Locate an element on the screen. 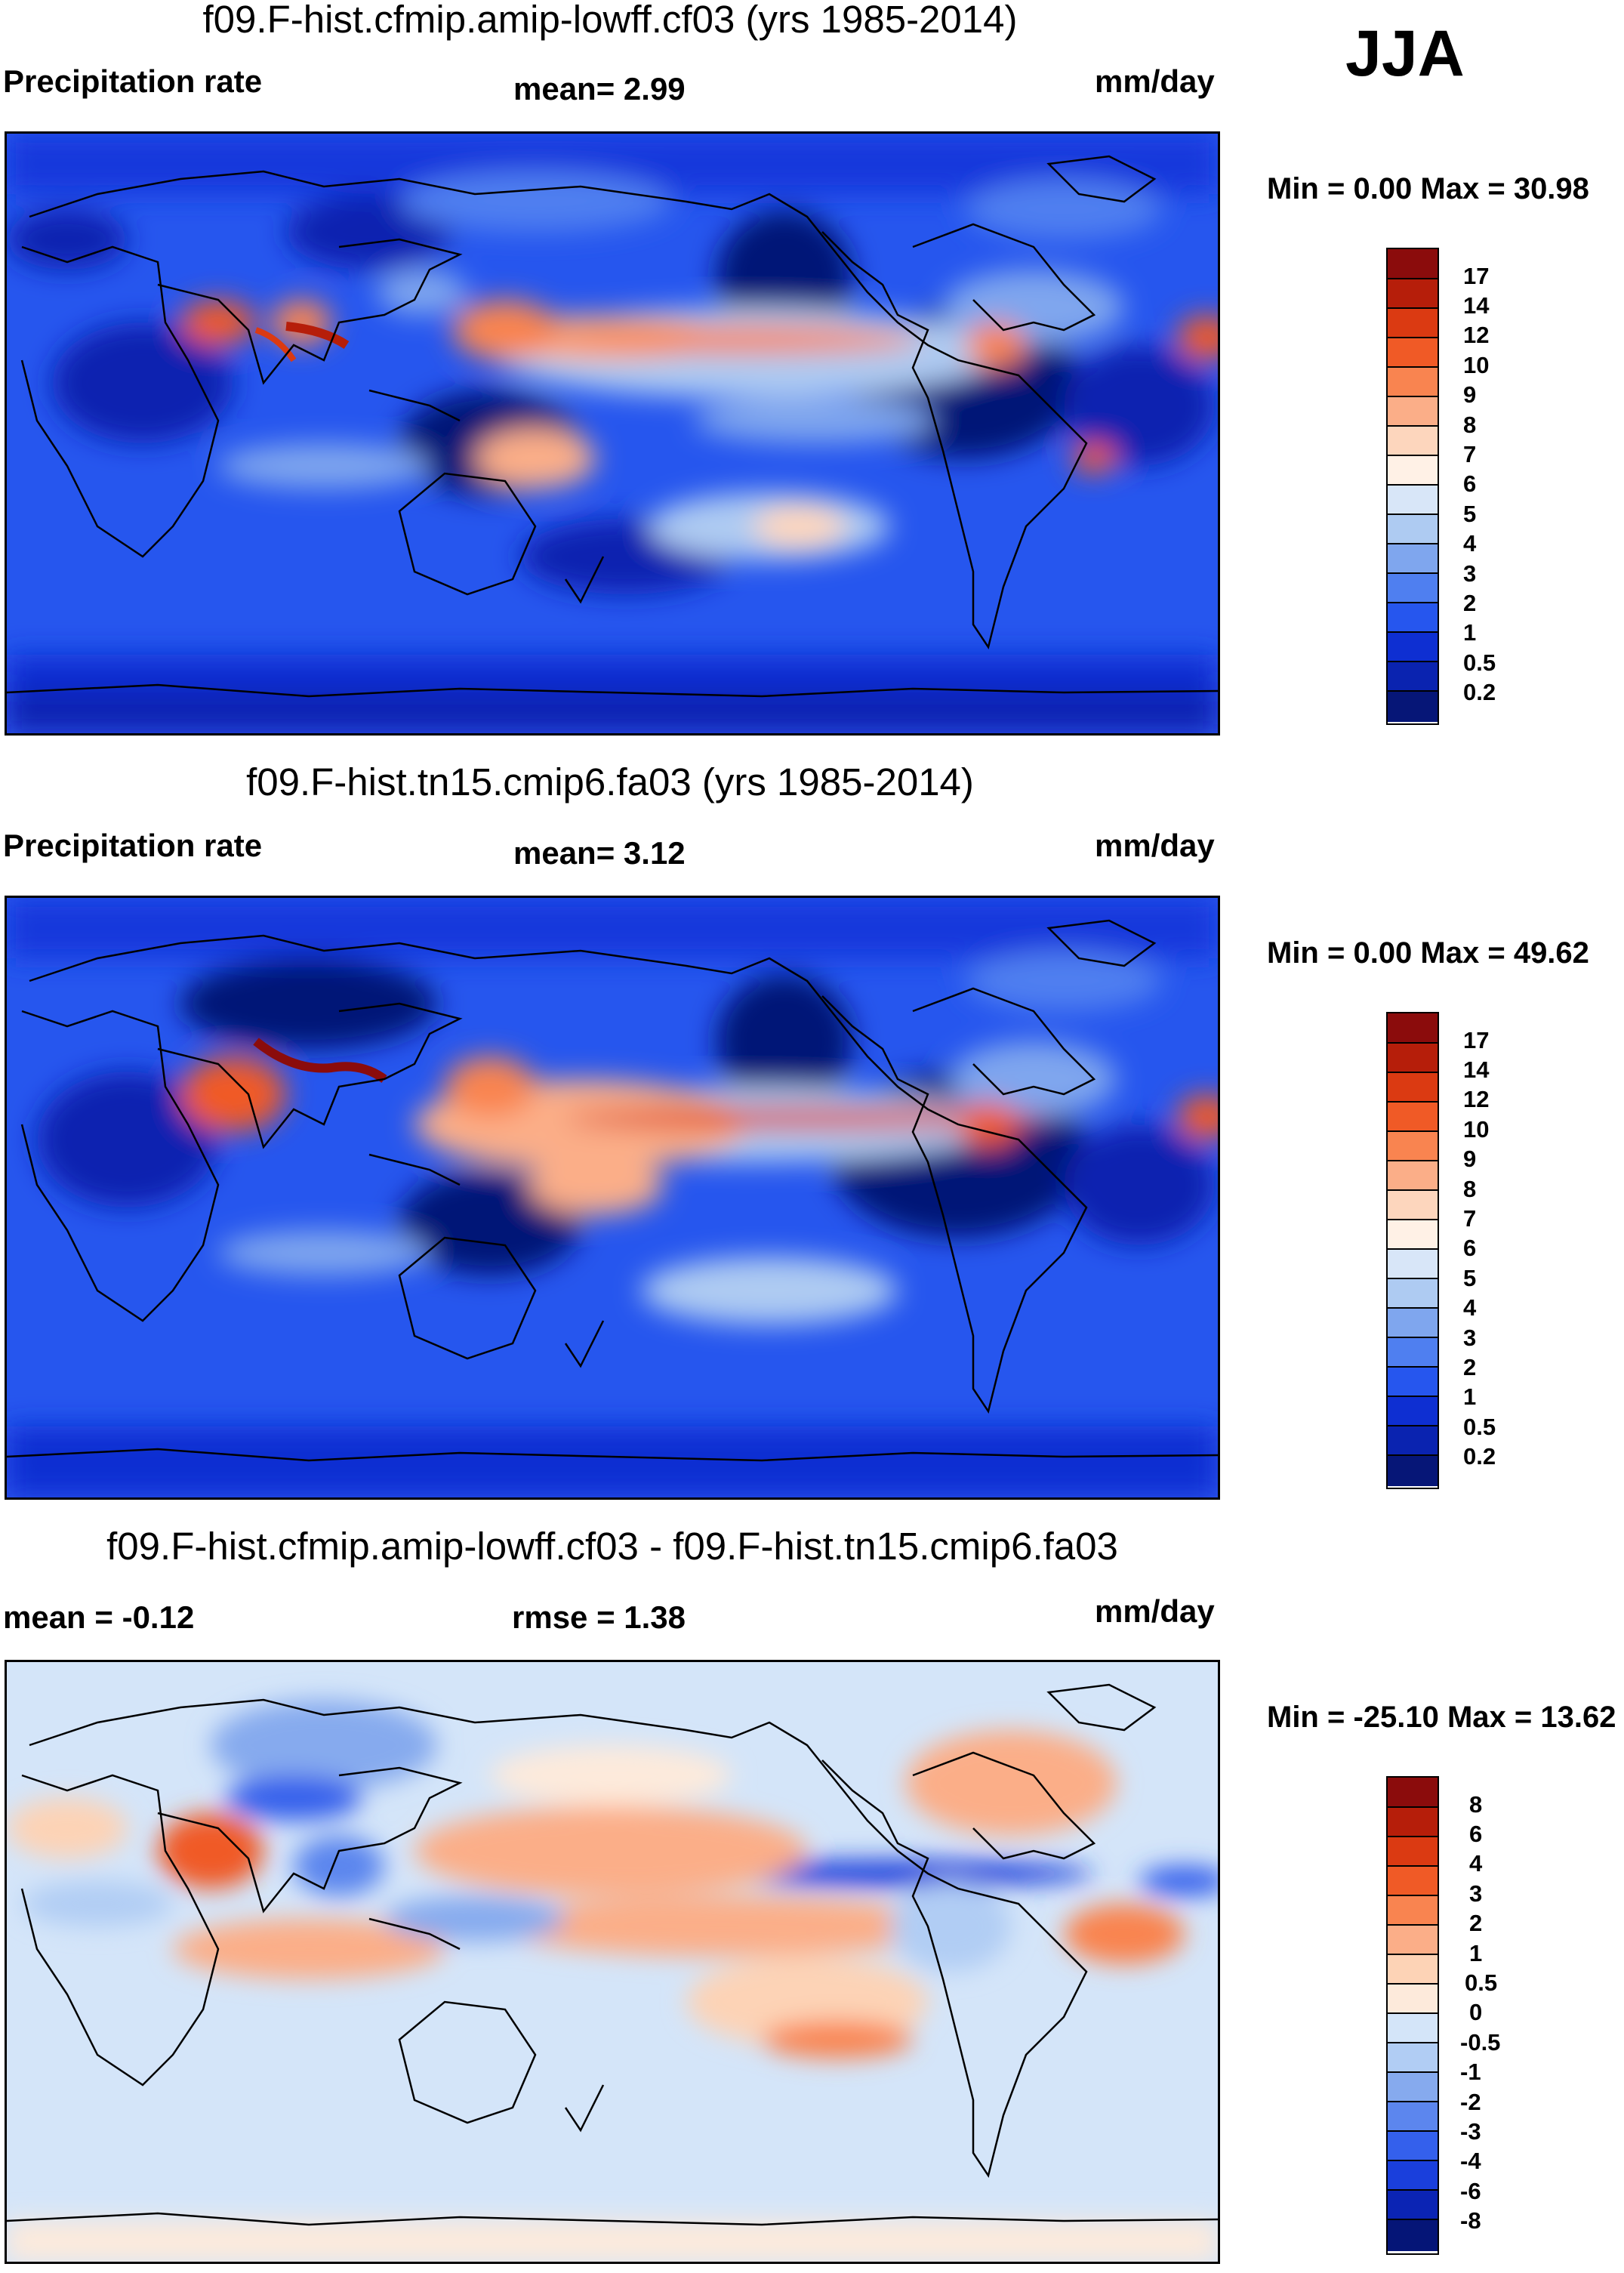  colorbar-tick: 0 is located at coordinates (1476, 2012).